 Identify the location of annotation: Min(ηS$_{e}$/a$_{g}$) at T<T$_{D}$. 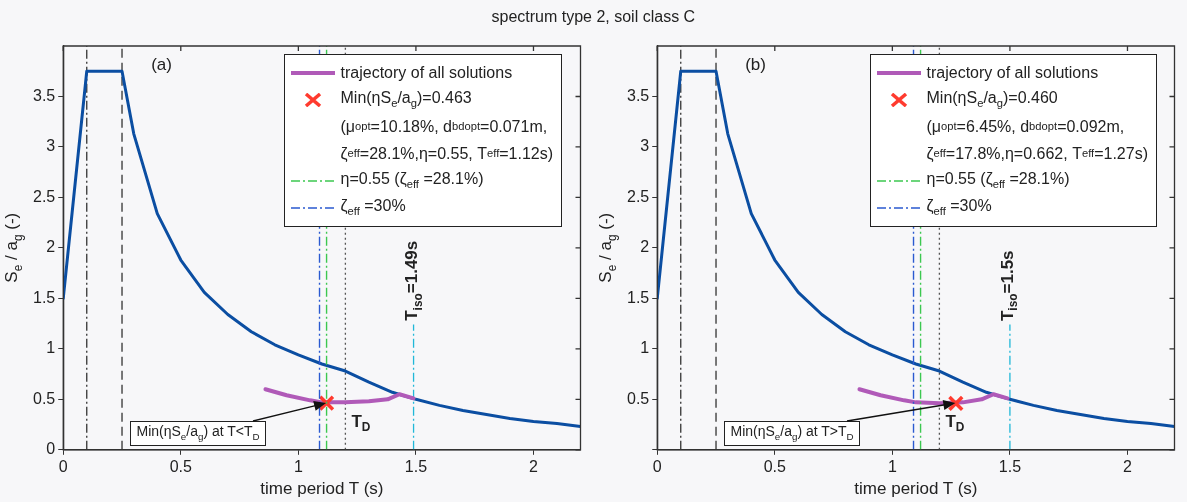
(198, 433).